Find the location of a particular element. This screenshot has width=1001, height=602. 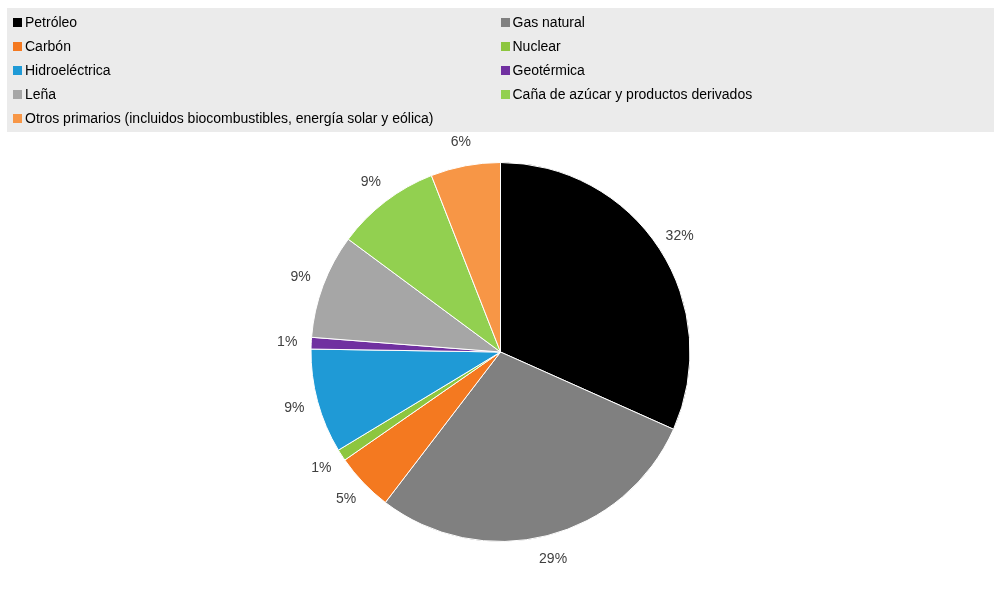

legend-label: Petróleo is located at coordinates (51, 22).